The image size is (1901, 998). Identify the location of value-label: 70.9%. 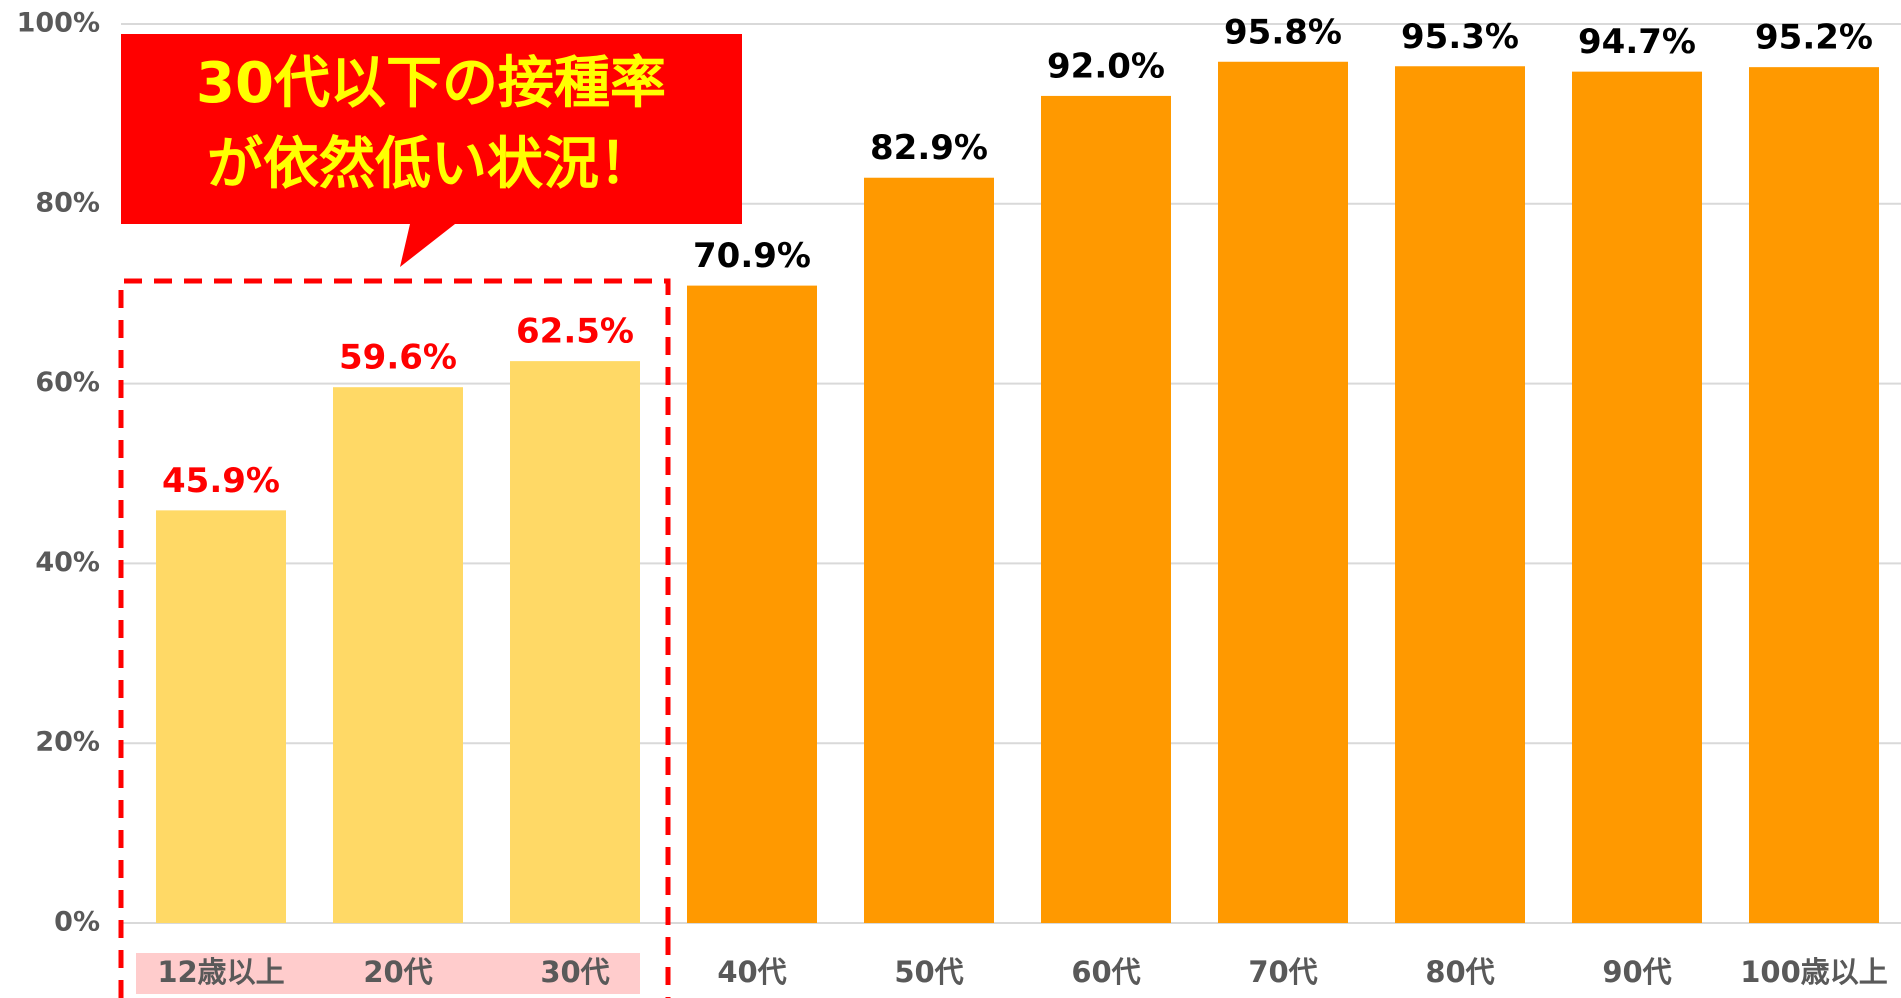
(752, 256).